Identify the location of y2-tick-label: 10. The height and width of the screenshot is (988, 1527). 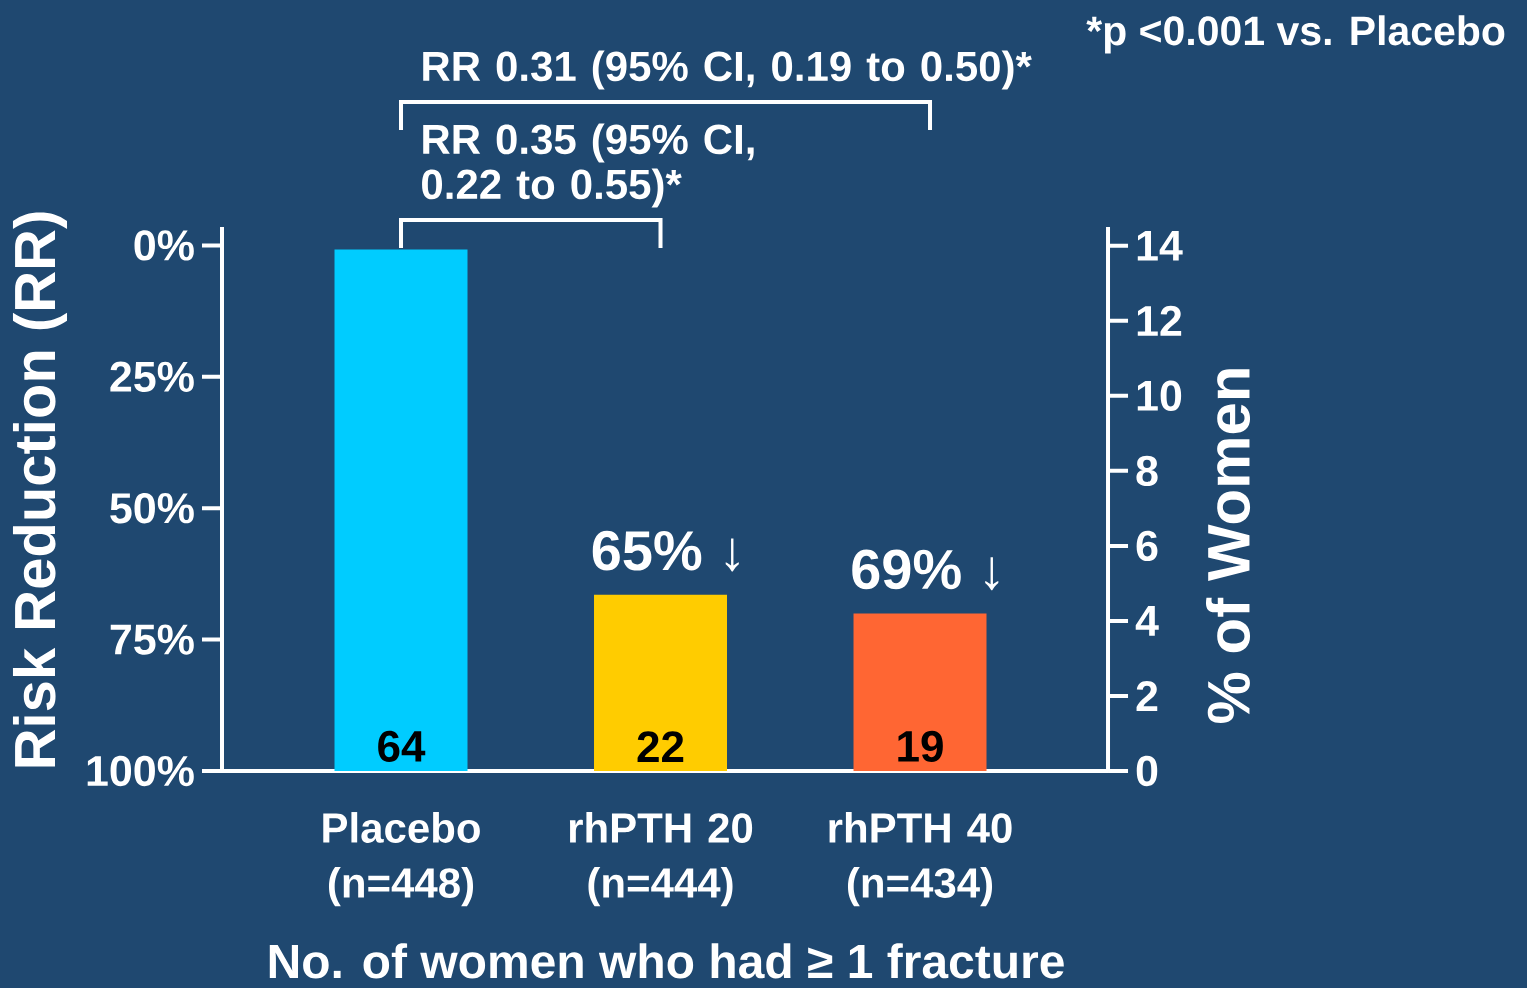
(1159, 396).